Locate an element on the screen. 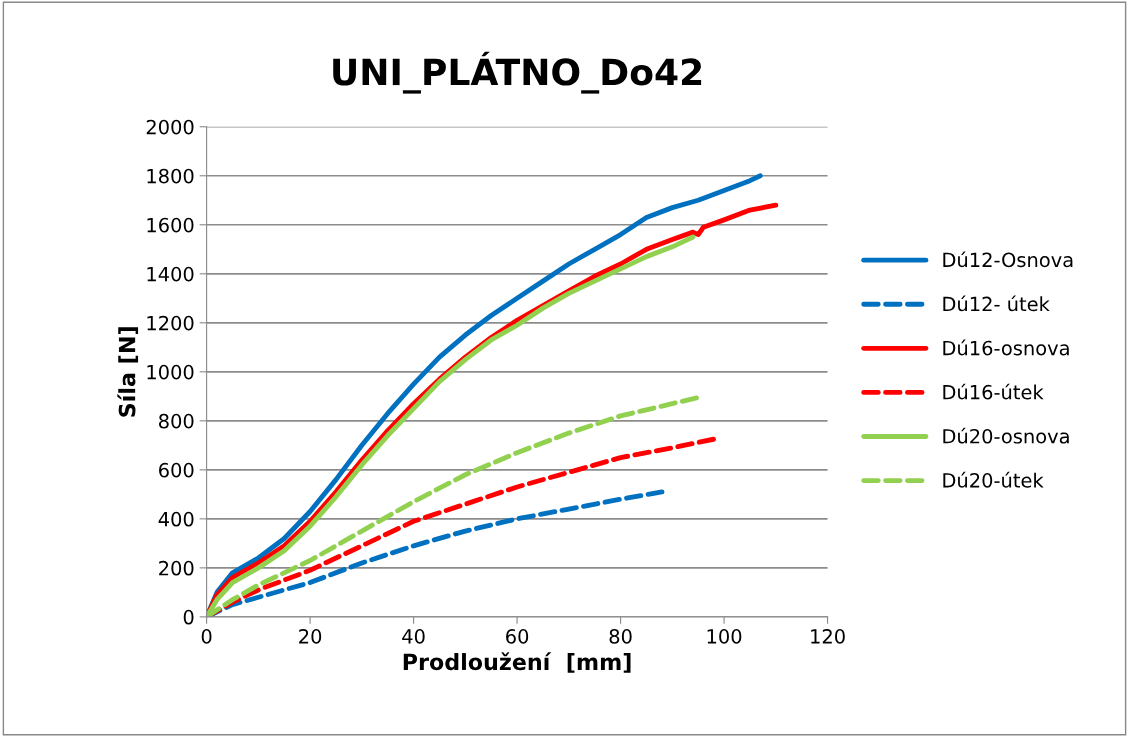  y-tick-label: 800 is located at coordinates (176, 421).